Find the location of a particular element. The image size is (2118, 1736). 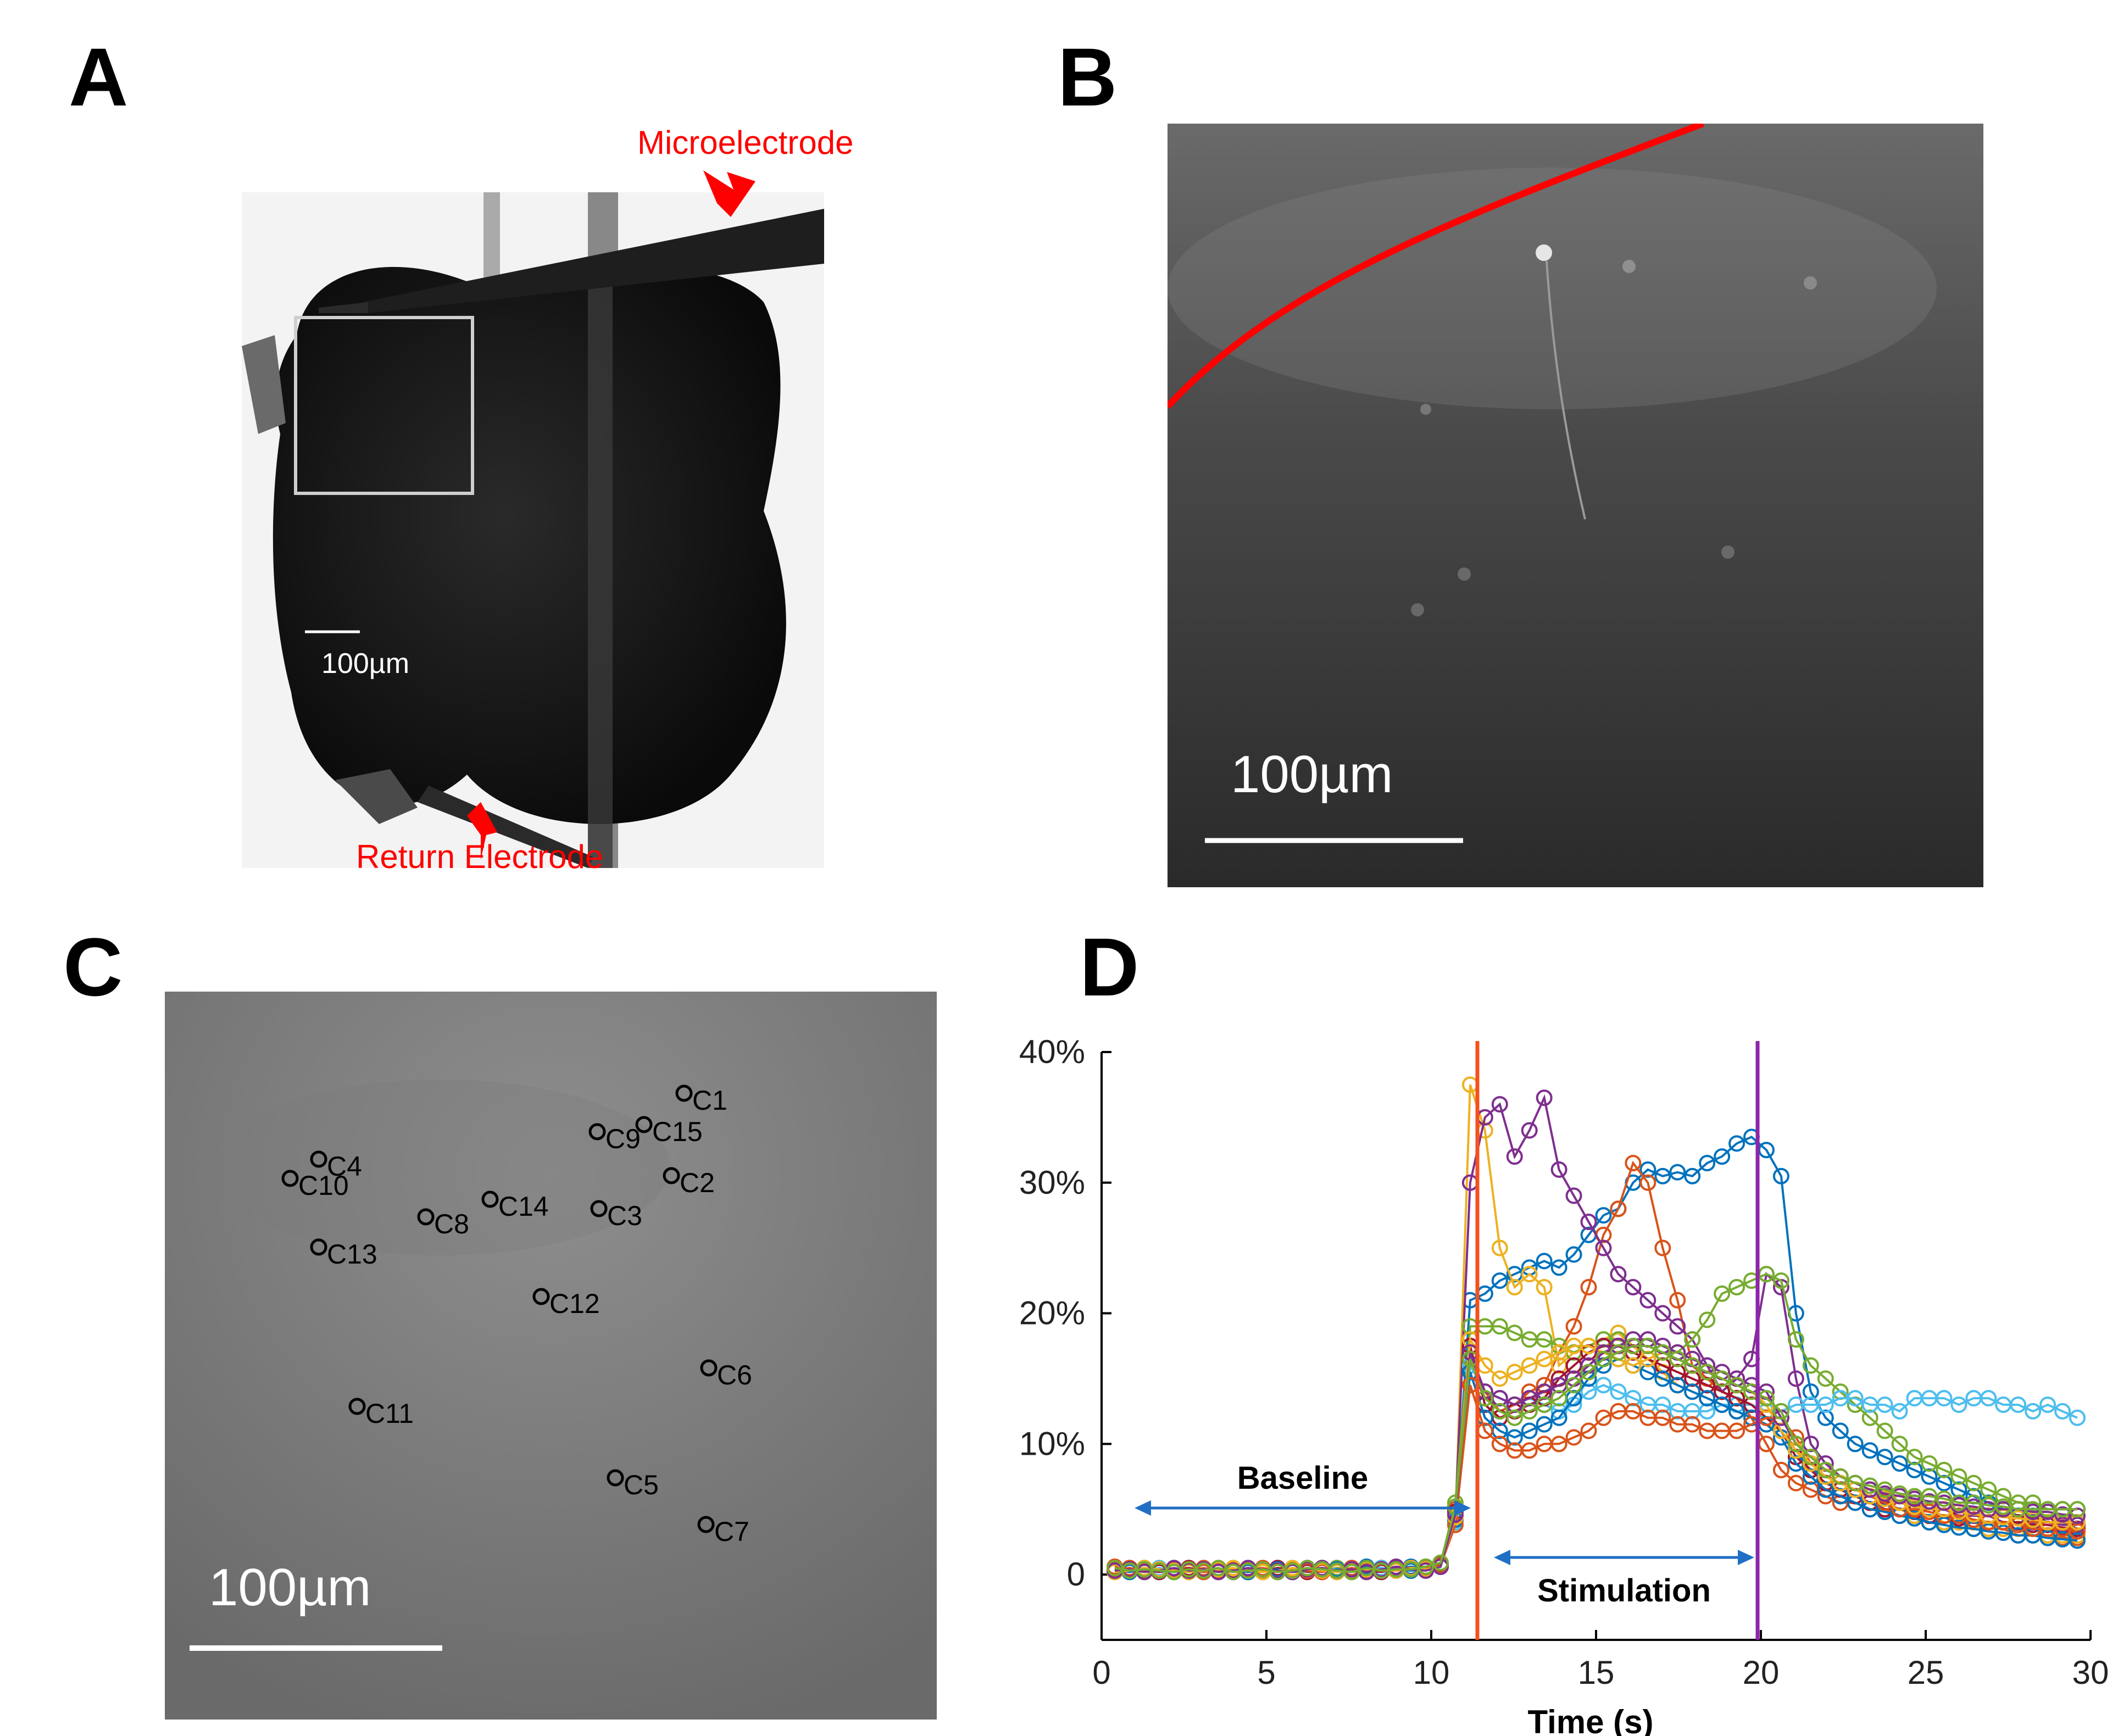

cell-markers: C1 C2 C3 C4 C5 C6 C7 C8 C9 C10 C11 C12 C13 C14 C15 is located at coordinates (517, 1315).